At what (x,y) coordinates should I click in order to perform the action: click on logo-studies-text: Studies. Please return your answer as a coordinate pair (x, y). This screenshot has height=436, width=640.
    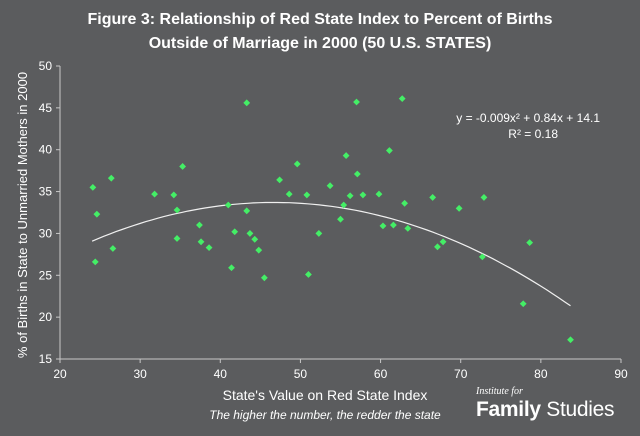
    Looking at the image, I should click on (577, 409).